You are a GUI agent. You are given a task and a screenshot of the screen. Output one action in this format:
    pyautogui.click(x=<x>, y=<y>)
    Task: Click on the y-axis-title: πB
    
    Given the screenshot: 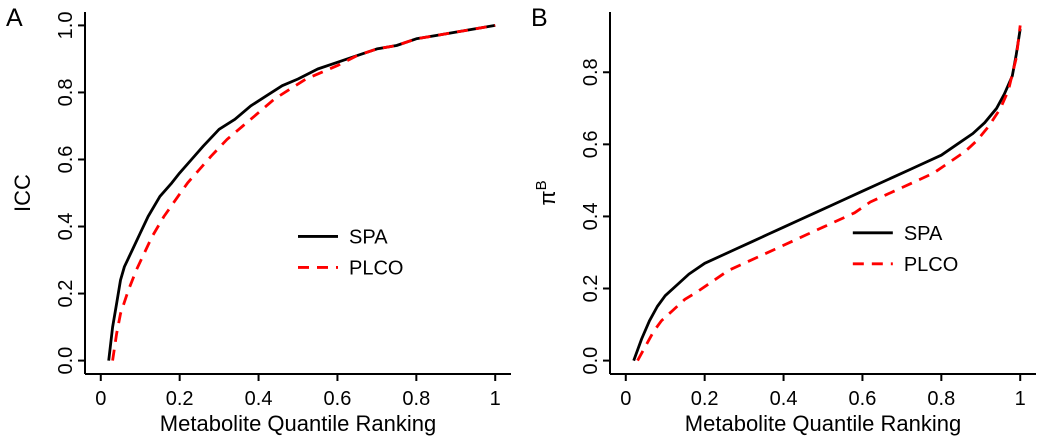 What is the action you would take?
    pyautogui.click(x=546, y=192)
    